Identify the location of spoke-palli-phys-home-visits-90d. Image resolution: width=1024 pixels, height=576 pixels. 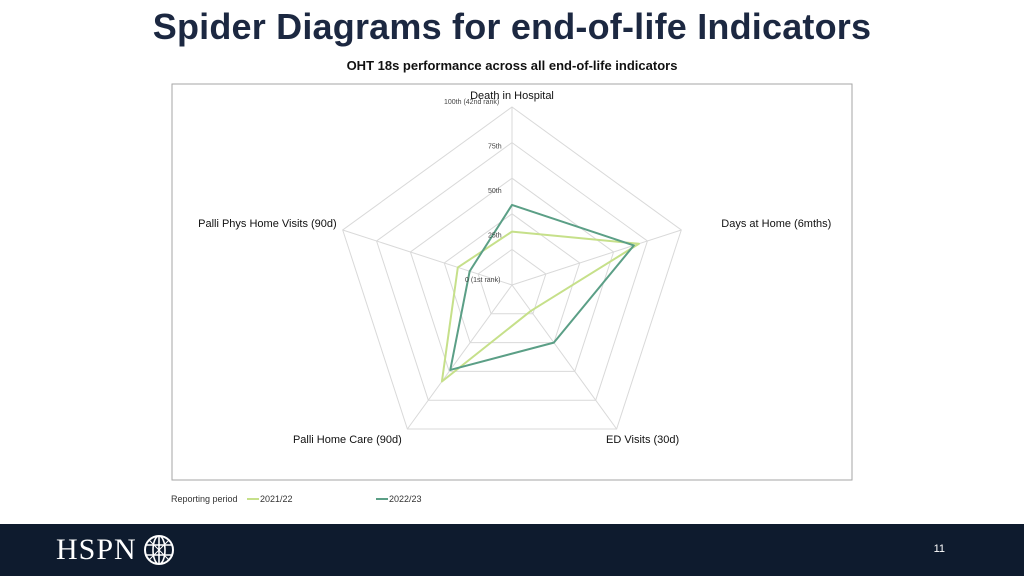
(427, 257).